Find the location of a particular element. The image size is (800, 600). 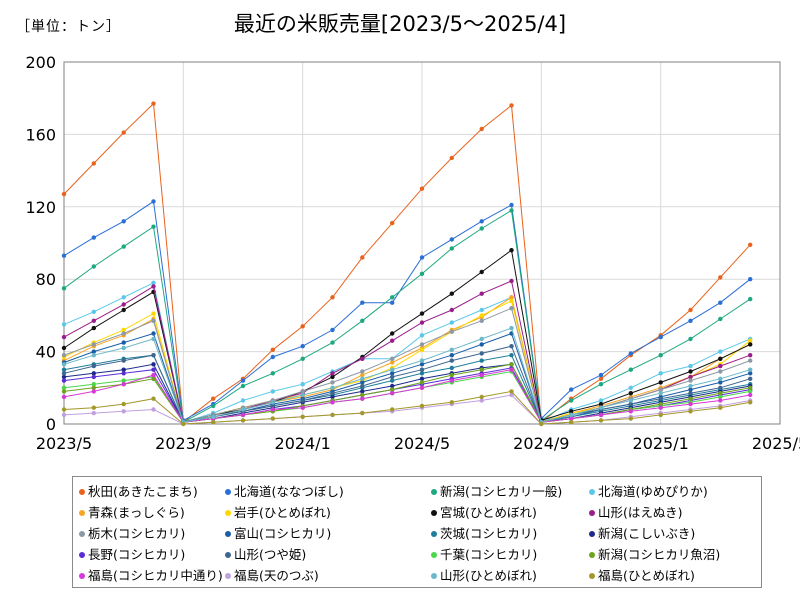

x-tick-label: 2025/5 is located at coordinates (776, 443).